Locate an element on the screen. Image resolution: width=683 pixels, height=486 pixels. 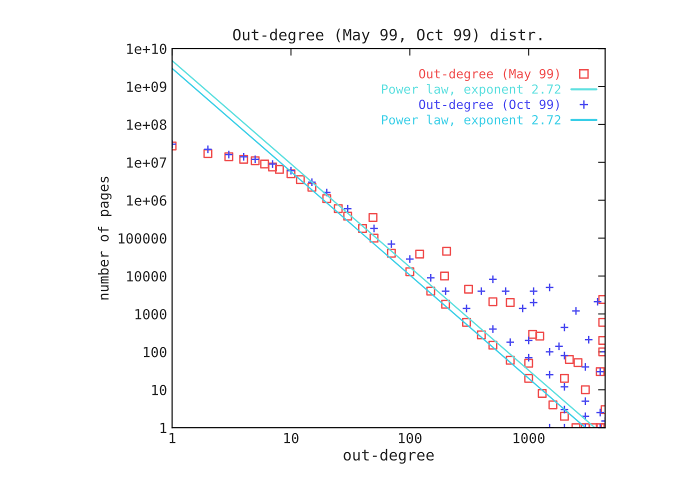
y-tick-label: 10000 is located at coordinates (146, 276).